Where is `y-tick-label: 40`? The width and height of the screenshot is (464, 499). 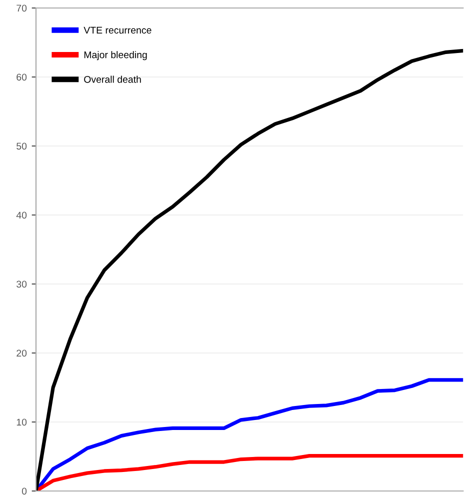
y-tick-label: 40 is located at coordinates (21, 215).